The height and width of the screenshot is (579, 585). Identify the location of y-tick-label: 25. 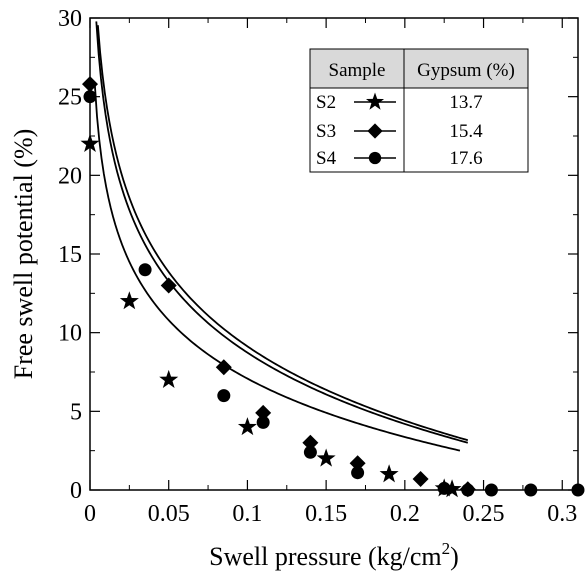
(70, 98).